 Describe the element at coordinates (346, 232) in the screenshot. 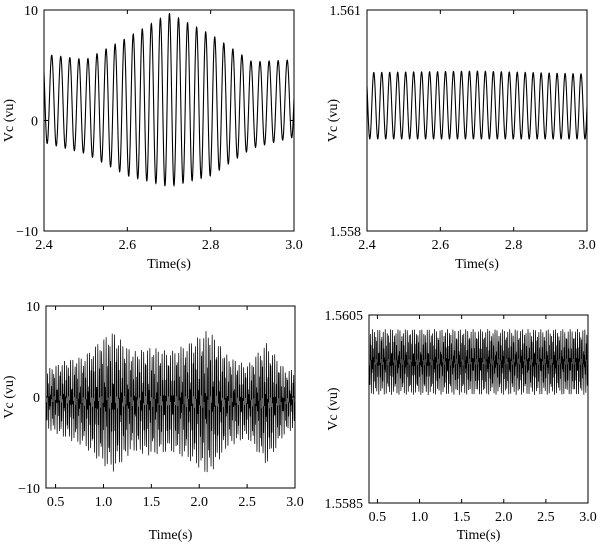

I see `y-tick-label: 1.558` at that location.